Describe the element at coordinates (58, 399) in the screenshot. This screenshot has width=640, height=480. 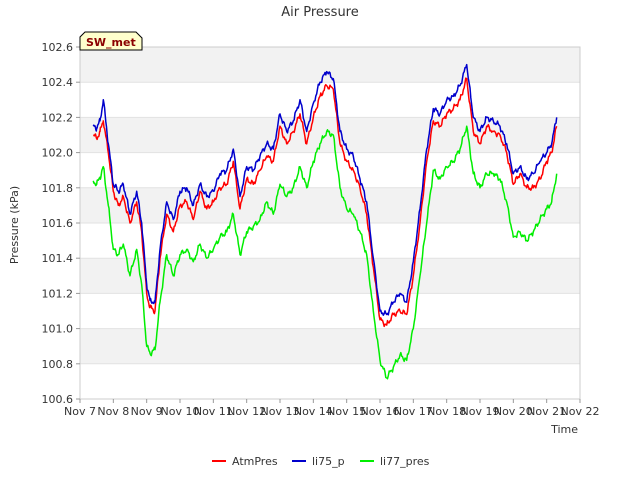
I see `y-tick-label: 100.6` at that location.